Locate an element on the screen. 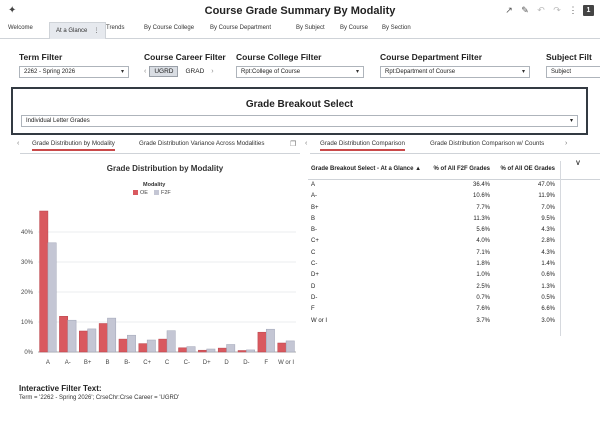  col-header-v: V is located at coordinates (578, 164).